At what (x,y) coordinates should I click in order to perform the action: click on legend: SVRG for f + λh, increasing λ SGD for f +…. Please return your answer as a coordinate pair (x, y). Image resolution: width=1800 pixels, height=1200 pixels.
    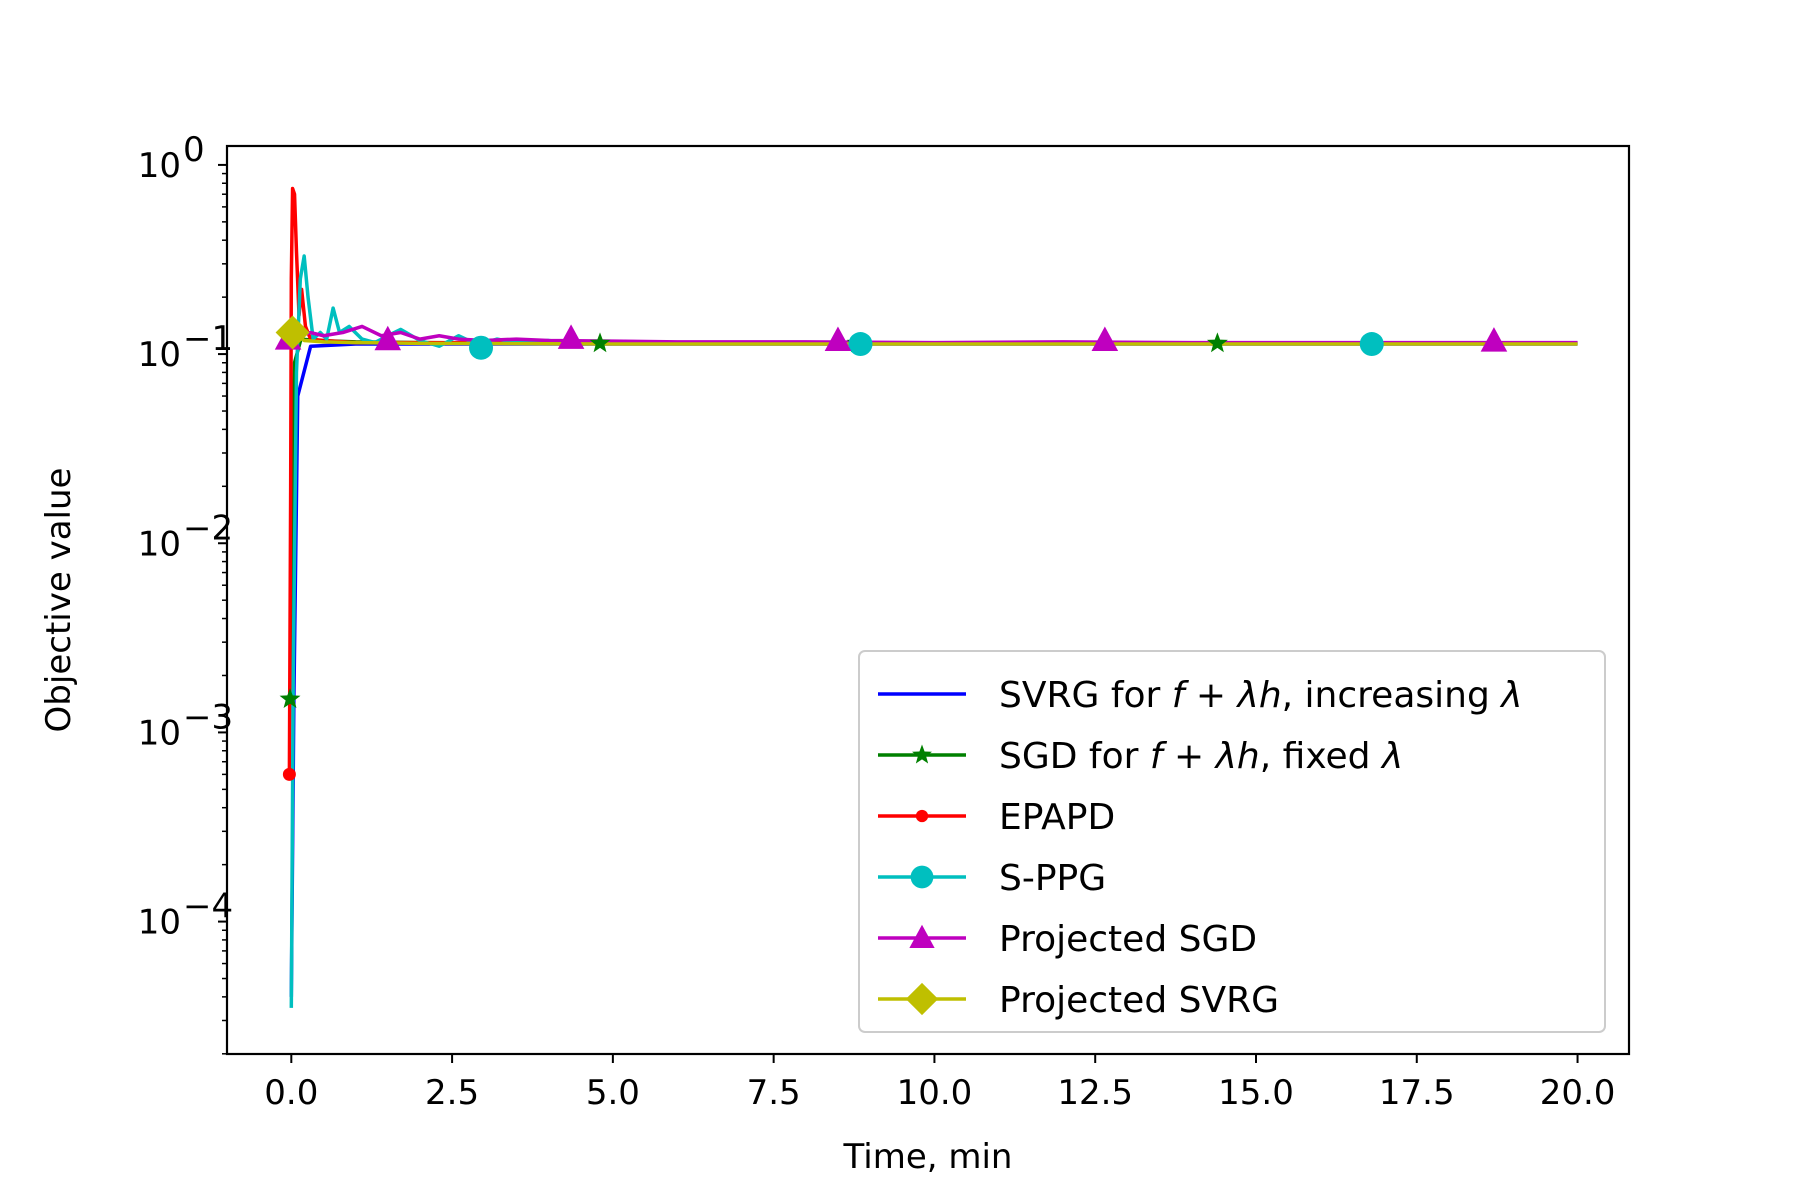
    Looking at the image, I should click on (1232, 841).